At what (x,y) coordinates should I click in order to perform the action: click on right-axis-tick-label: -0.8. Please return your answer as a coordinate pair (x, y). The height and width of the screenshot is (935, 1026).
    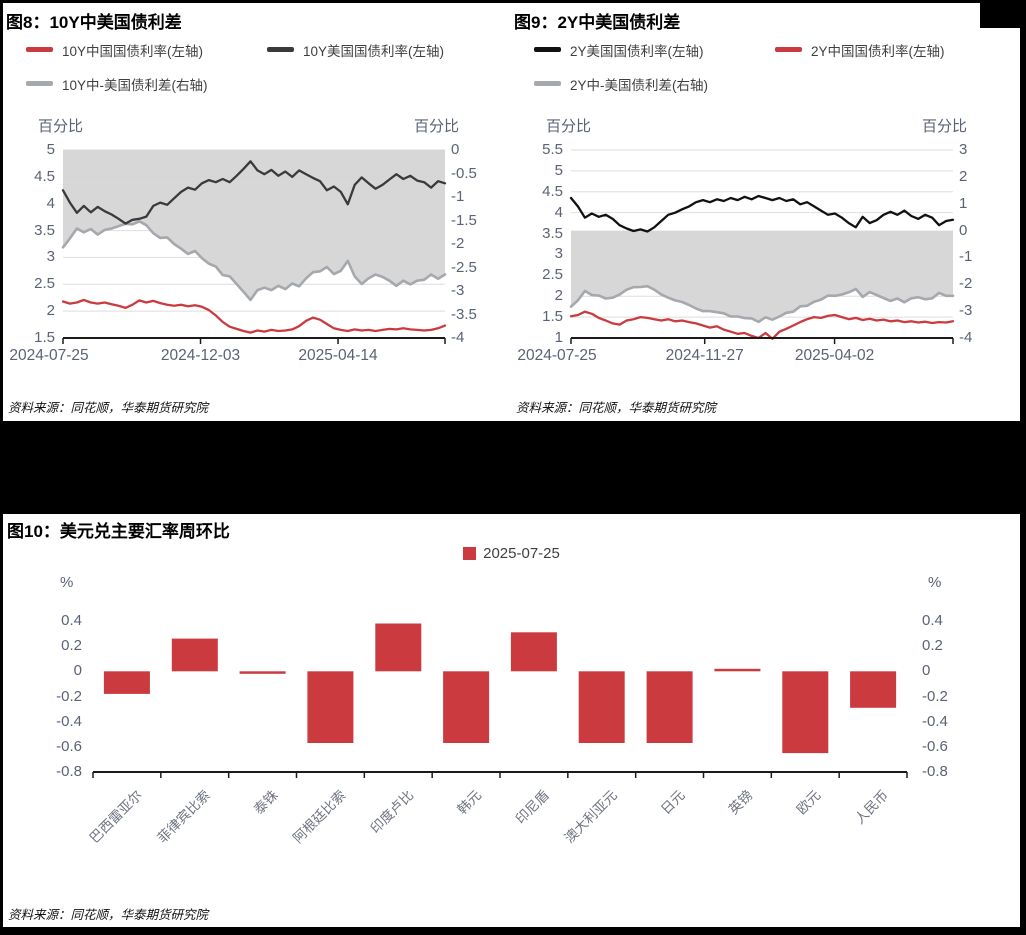
    Looking at the image, I should click on (935, 771).